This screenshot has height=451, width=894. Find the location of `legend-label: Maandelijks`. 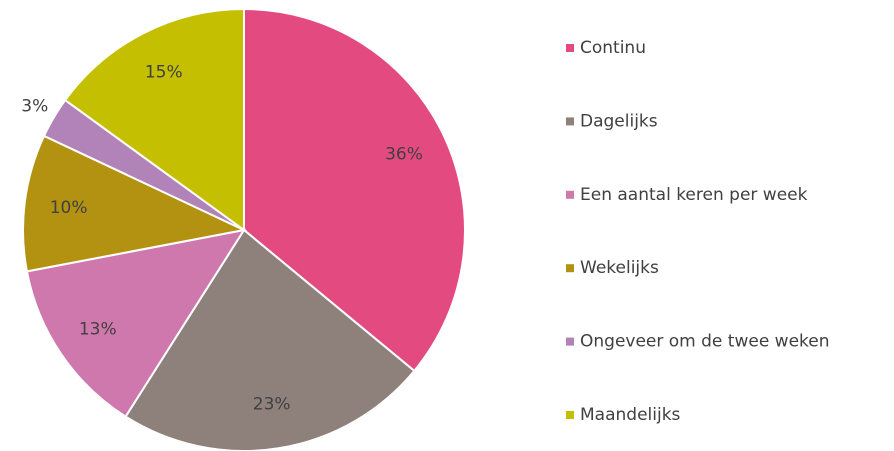

legend-label: Maandelijks is located at coordinates (630, 415).